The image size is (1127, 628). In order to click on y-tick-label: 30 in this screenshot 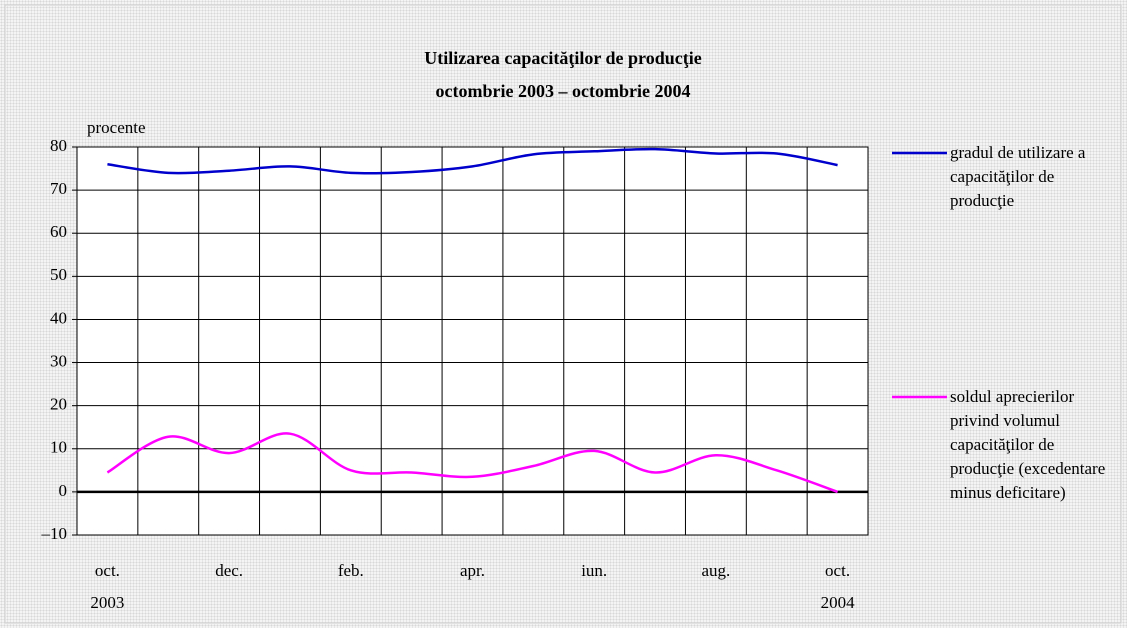, I will do `click(58, 360)`.